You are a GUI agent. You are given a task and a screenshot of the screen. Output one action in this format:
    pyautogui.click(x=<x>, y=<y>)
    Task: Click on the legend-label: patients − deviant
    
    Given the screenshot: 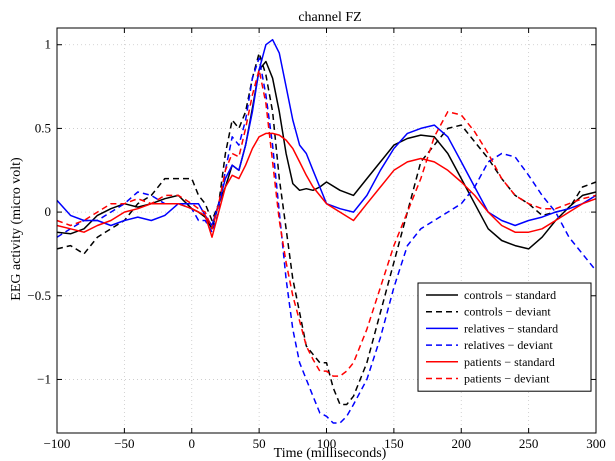 What is the action you would take?
    pyautogui.click(x=507, y=379)
    